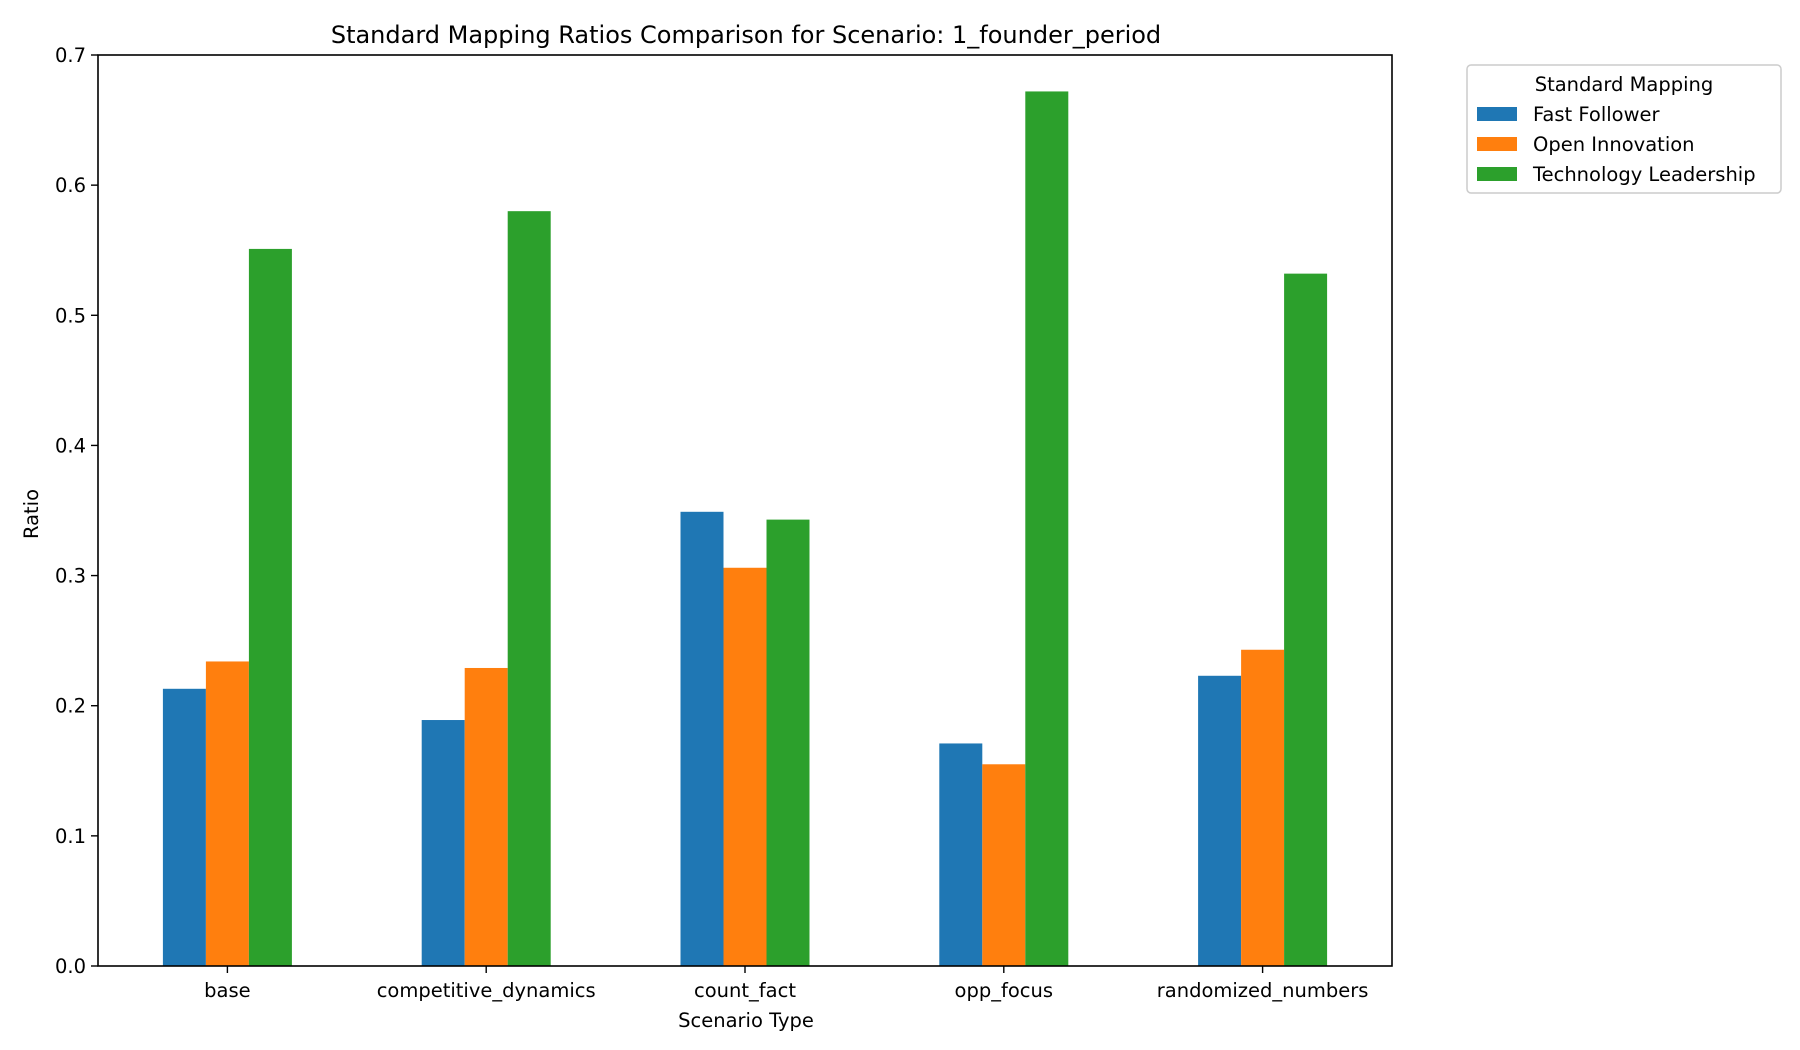 The image size is (1800, 1050). Describe the element at coordinates (1497, 114) in the screenshot. I see `legend-swatch-fast-follower` at that location.